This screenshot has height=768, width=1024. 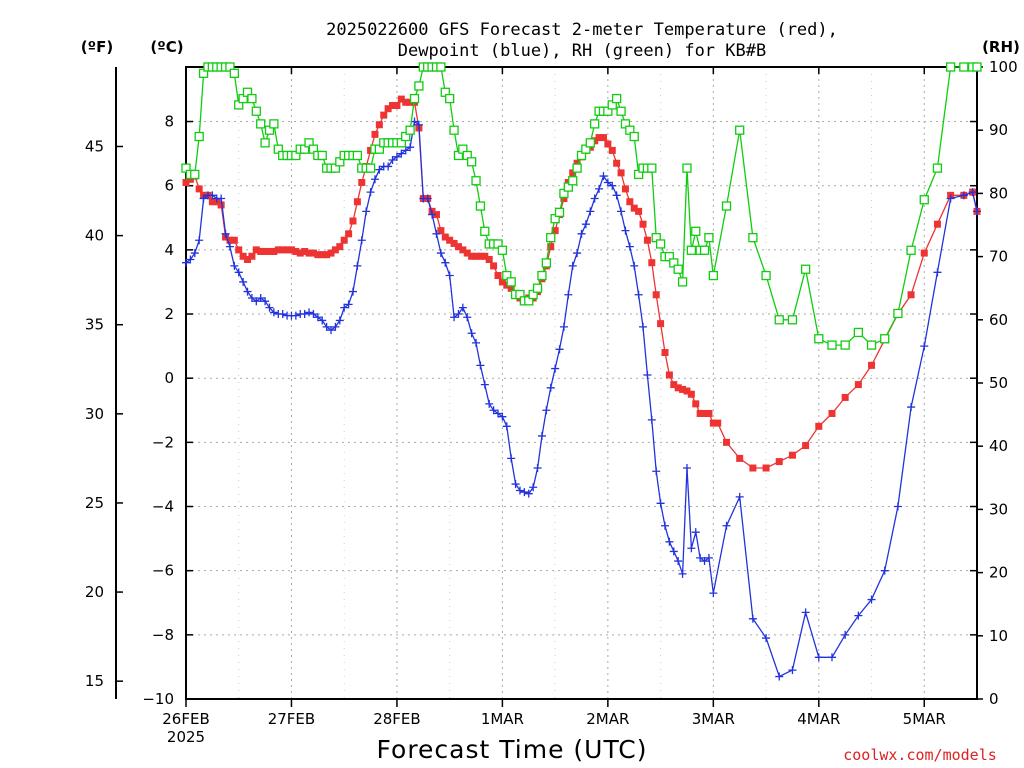 I want to click on celsius-tick-label: 4, so click(x=169, y=250).